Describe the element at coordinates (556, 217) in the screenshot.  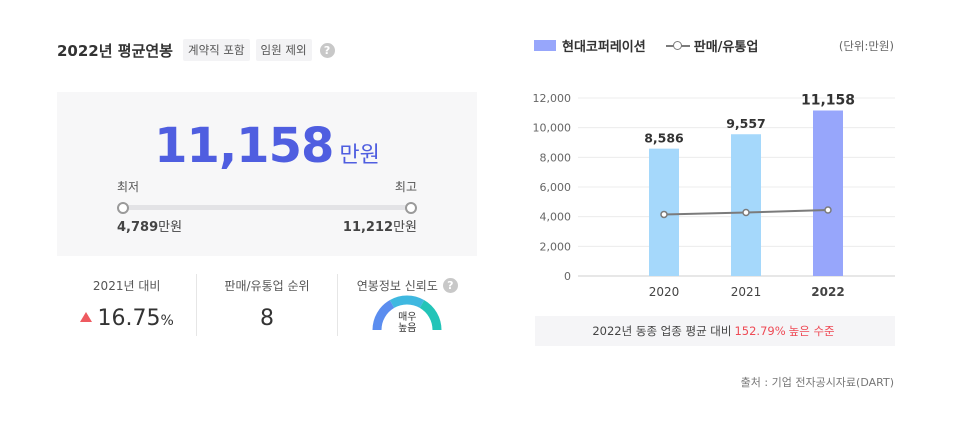
I see `y-tick-label: 4,000` at that location.